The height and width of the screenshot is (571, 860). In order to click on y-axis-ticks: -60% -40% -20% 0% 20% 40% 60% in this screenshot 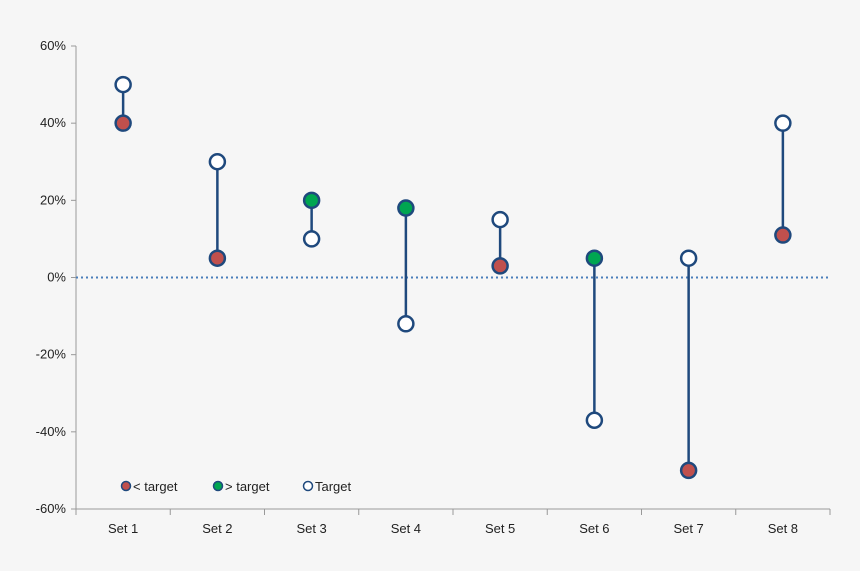, I will do `click(56, 277)`.